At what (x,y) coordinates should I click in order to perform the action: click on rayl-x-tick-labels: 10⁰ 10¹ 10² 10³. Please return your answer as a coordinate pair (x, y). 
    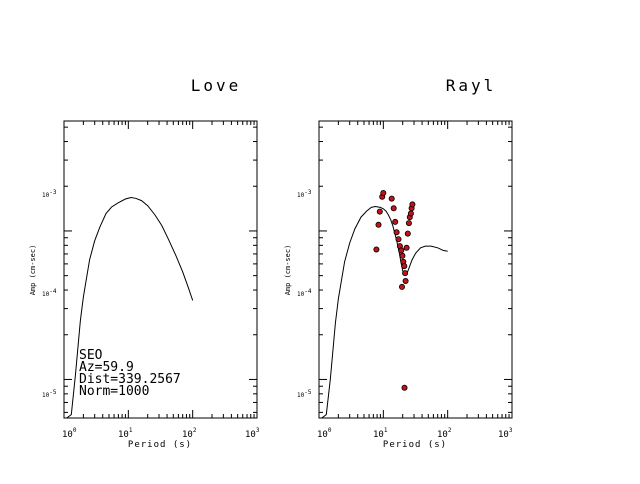
    Looking at the image, I should click on (415, 433).